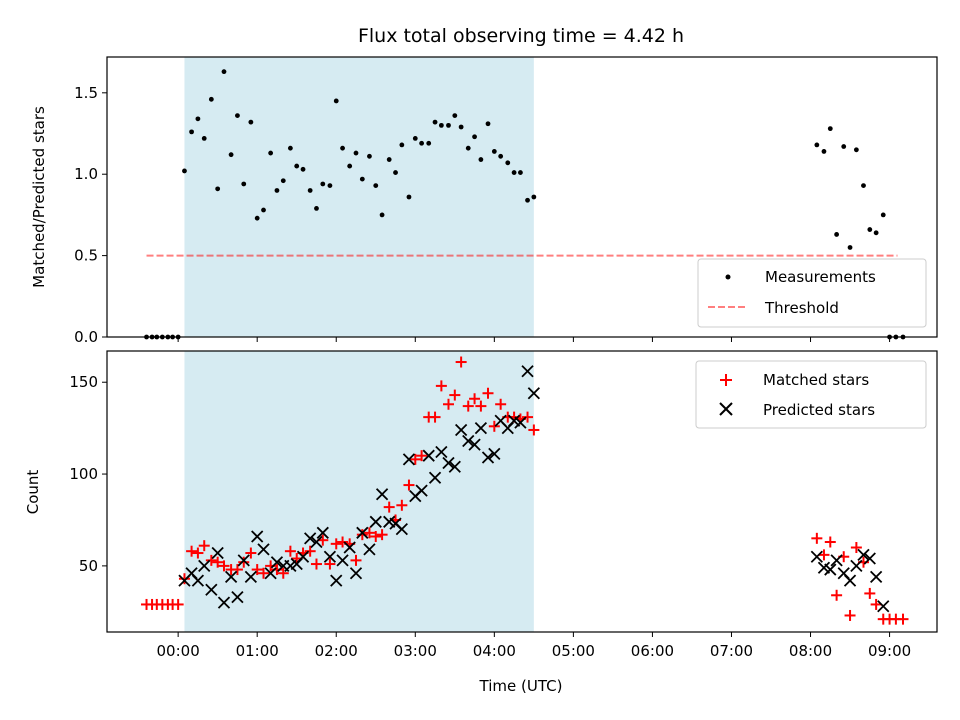 This screenshot has height=720, width=960. What do you see at coordinates (810, 651) in the screenshot?
I see `x-tick-label: 08:00` at bounding box center [810, 651].